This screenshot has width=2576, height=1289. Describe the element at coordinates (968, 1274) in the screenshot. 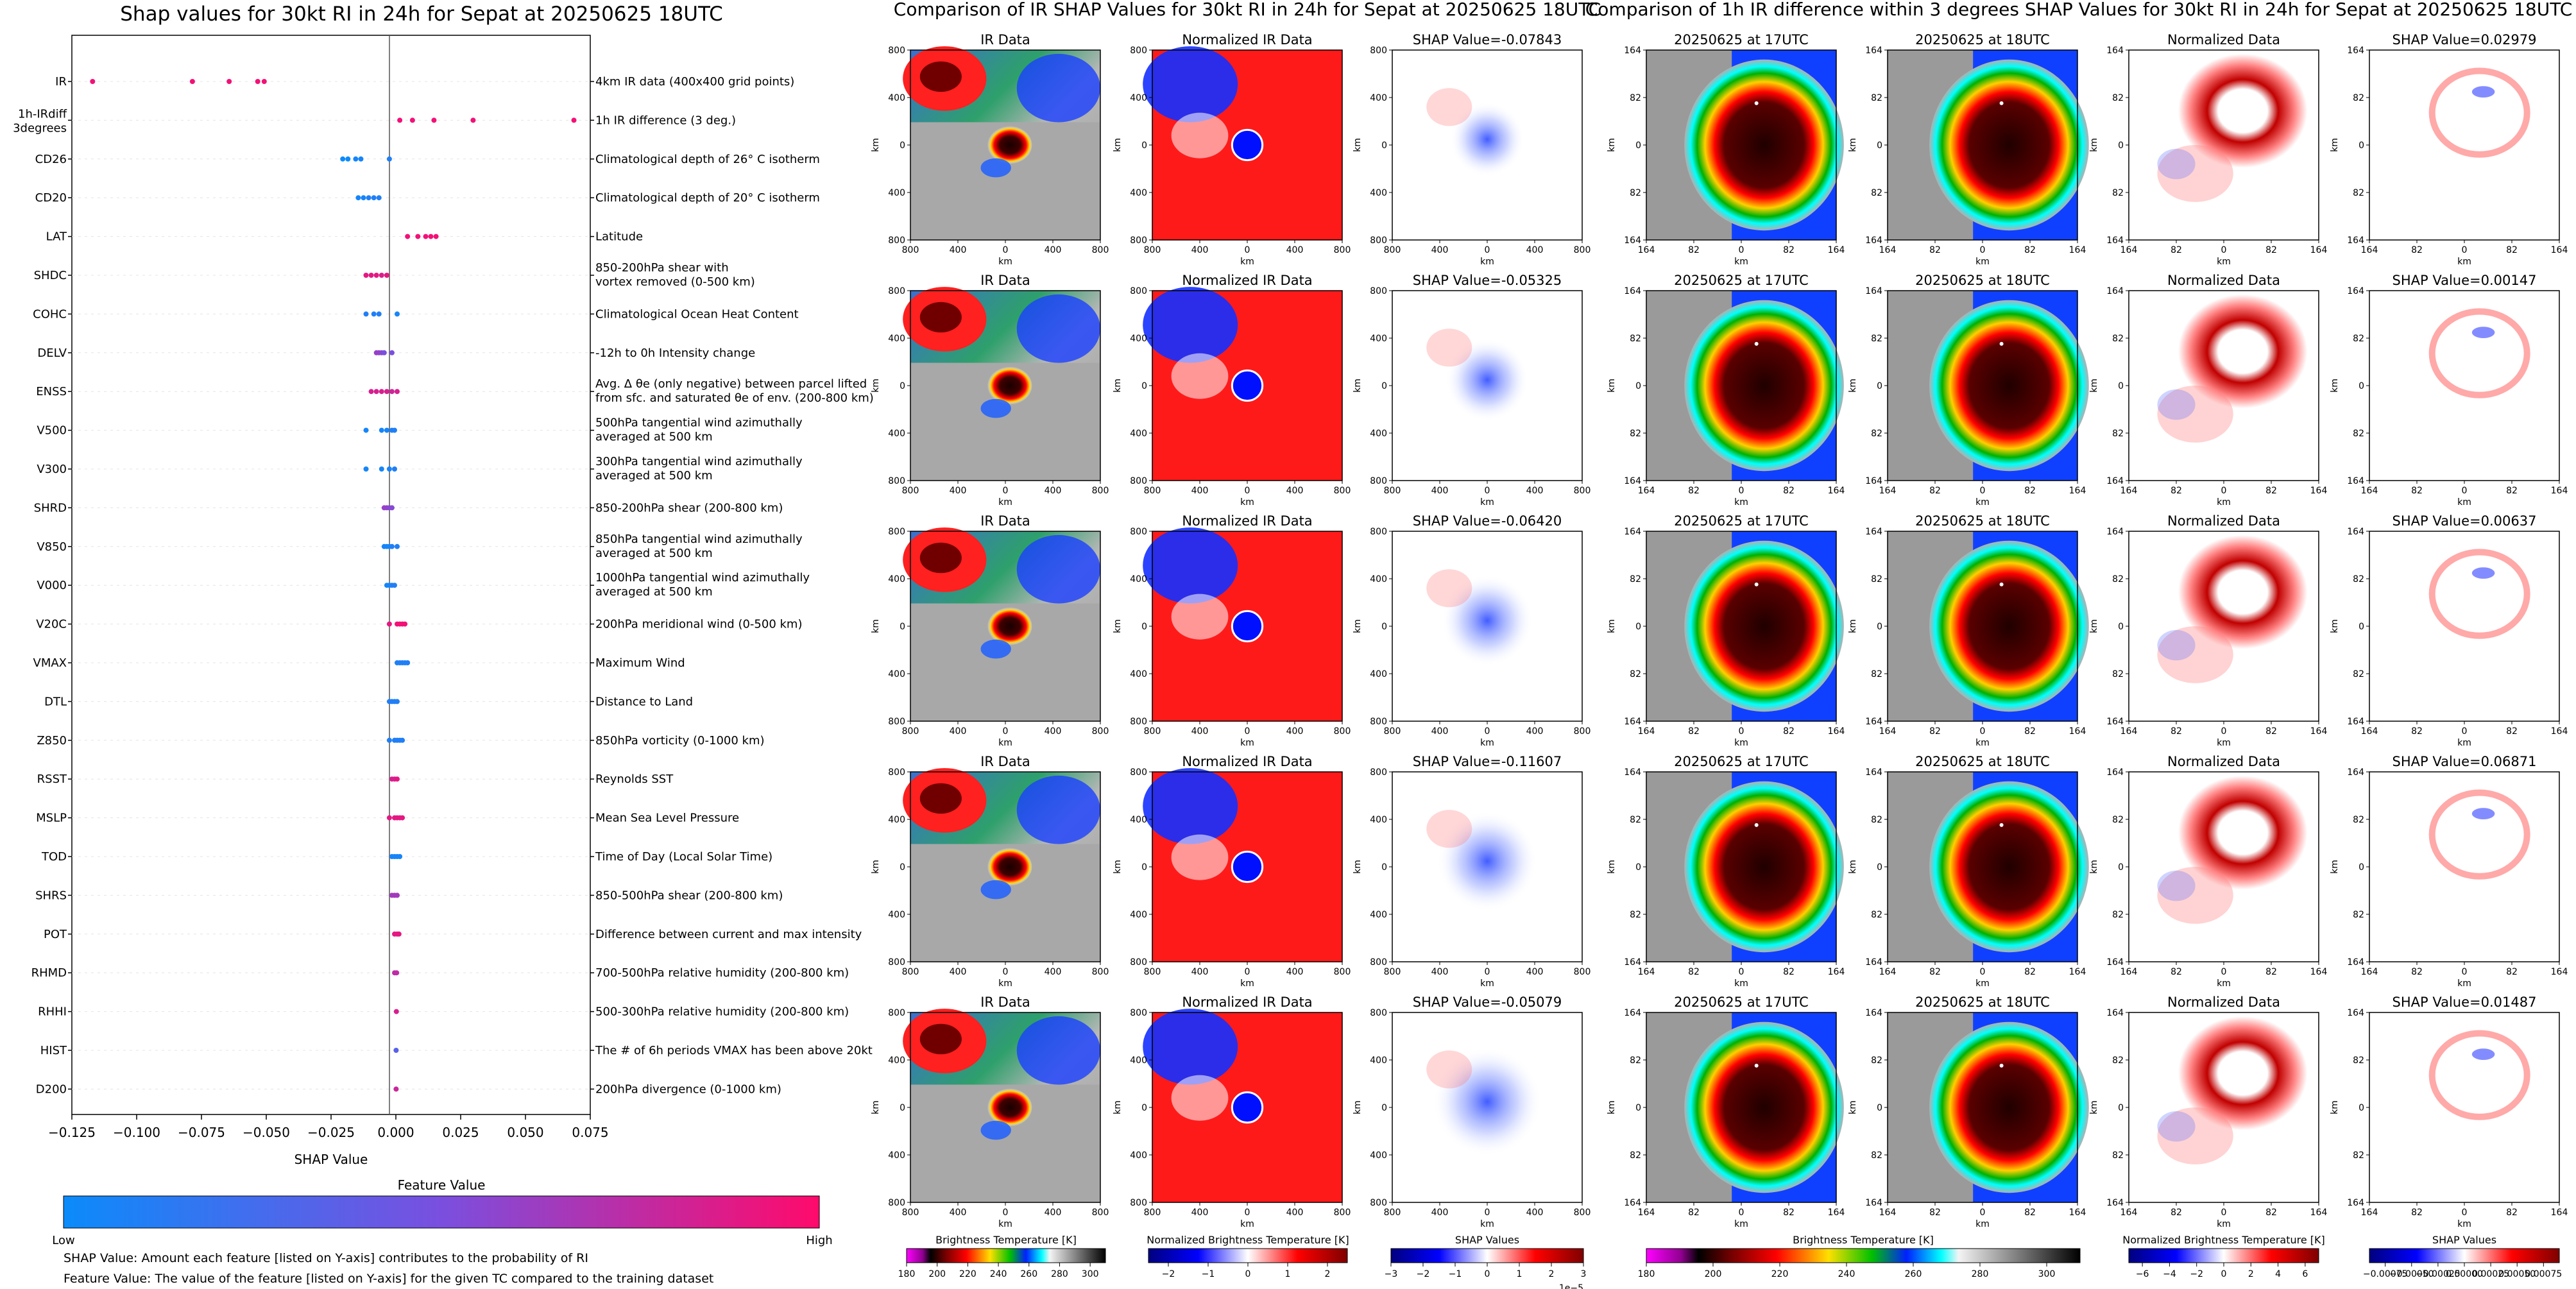

I see `colorbar-tick-label: 220` at that location.